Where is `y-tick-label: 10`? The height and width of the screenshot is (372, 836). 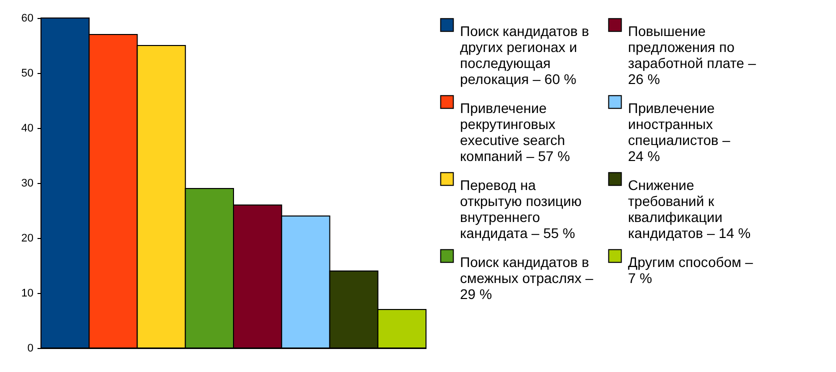
y-tick-label: 10 is located at coordinates (27, 294).